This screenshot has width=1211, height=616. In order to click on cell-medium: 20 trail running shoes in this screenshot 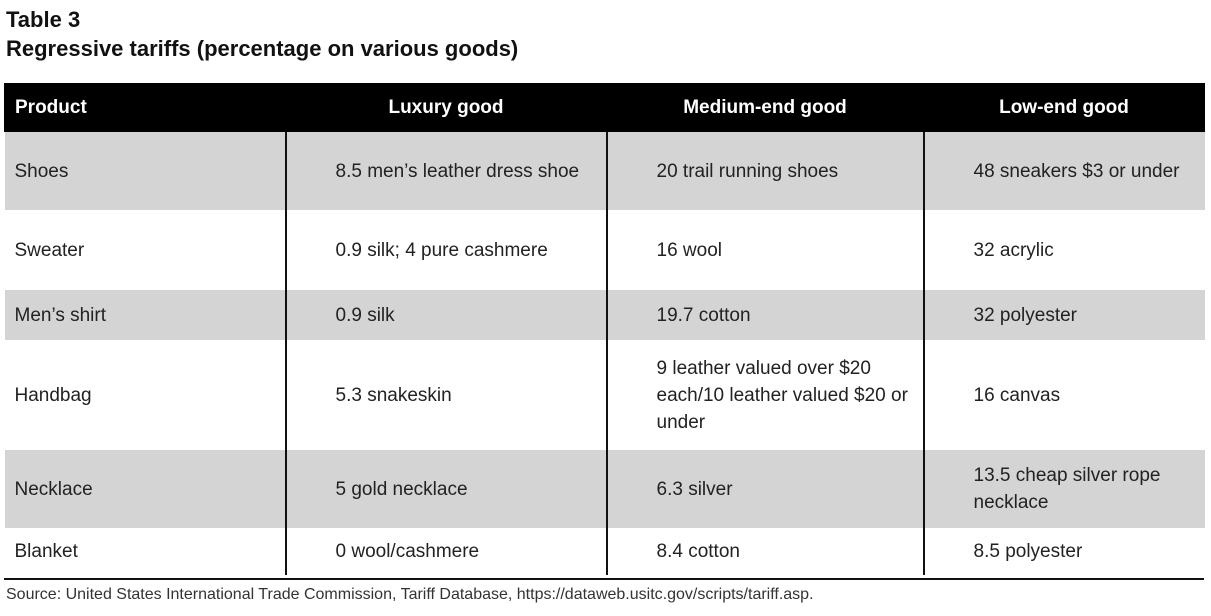, I will do `click(764, 171)`.